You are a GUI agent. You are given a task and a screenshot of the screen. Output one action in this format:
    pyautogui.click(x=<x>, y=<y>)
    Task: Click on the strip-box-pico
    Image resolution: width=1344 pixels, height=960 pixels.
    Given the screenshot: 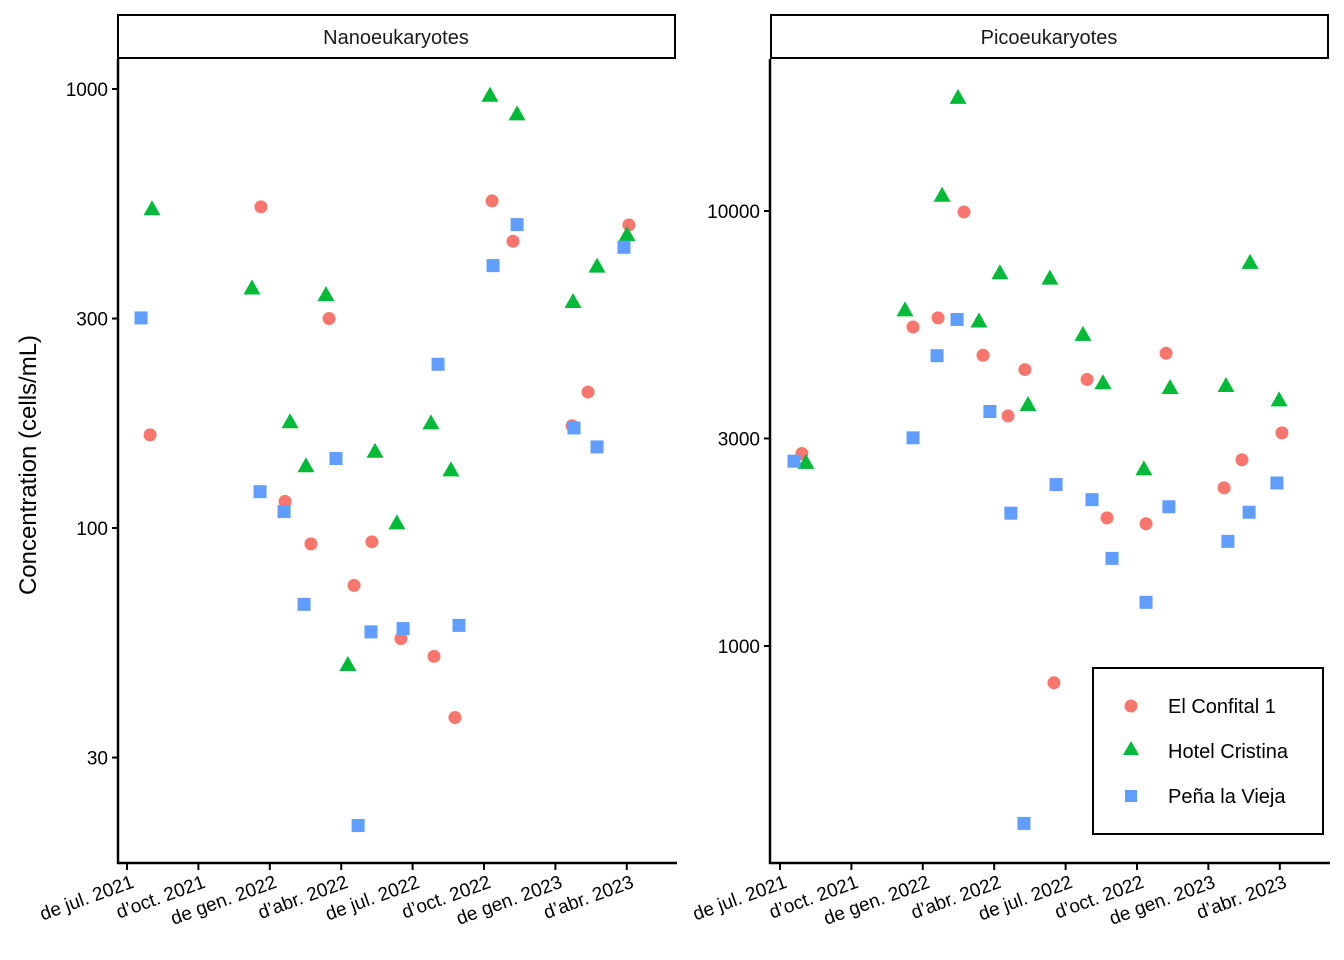 What is the action you would take?
    pyautogui.click(x=1049, y=36)
    